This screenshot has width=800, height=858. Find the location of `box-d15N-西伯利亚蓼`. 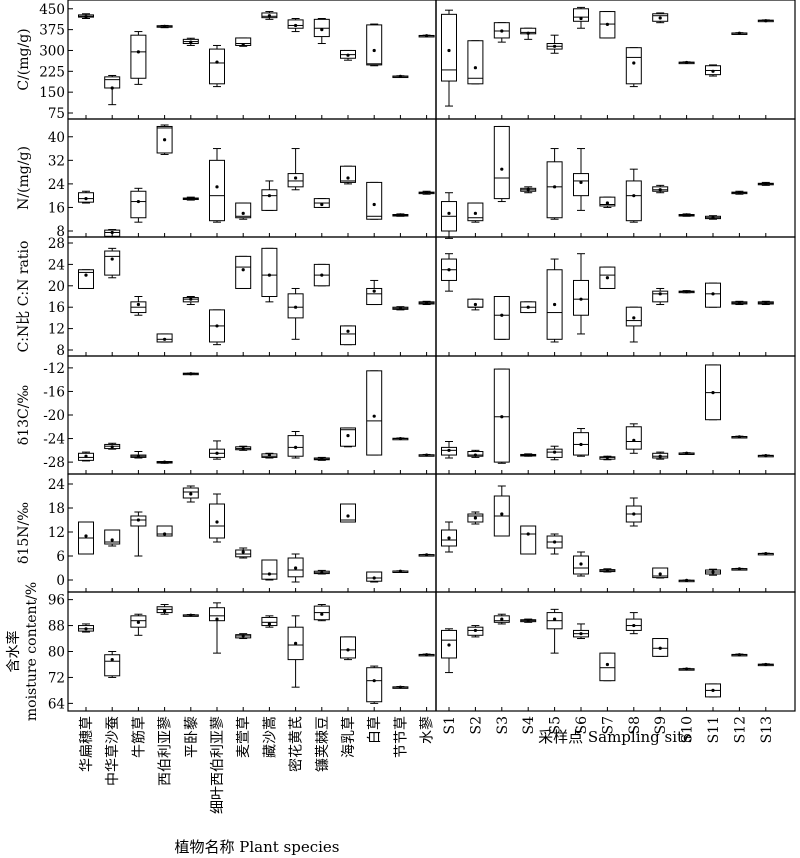

box-d15N-西伯利亚蓼 is located at coordinates (164, 531).